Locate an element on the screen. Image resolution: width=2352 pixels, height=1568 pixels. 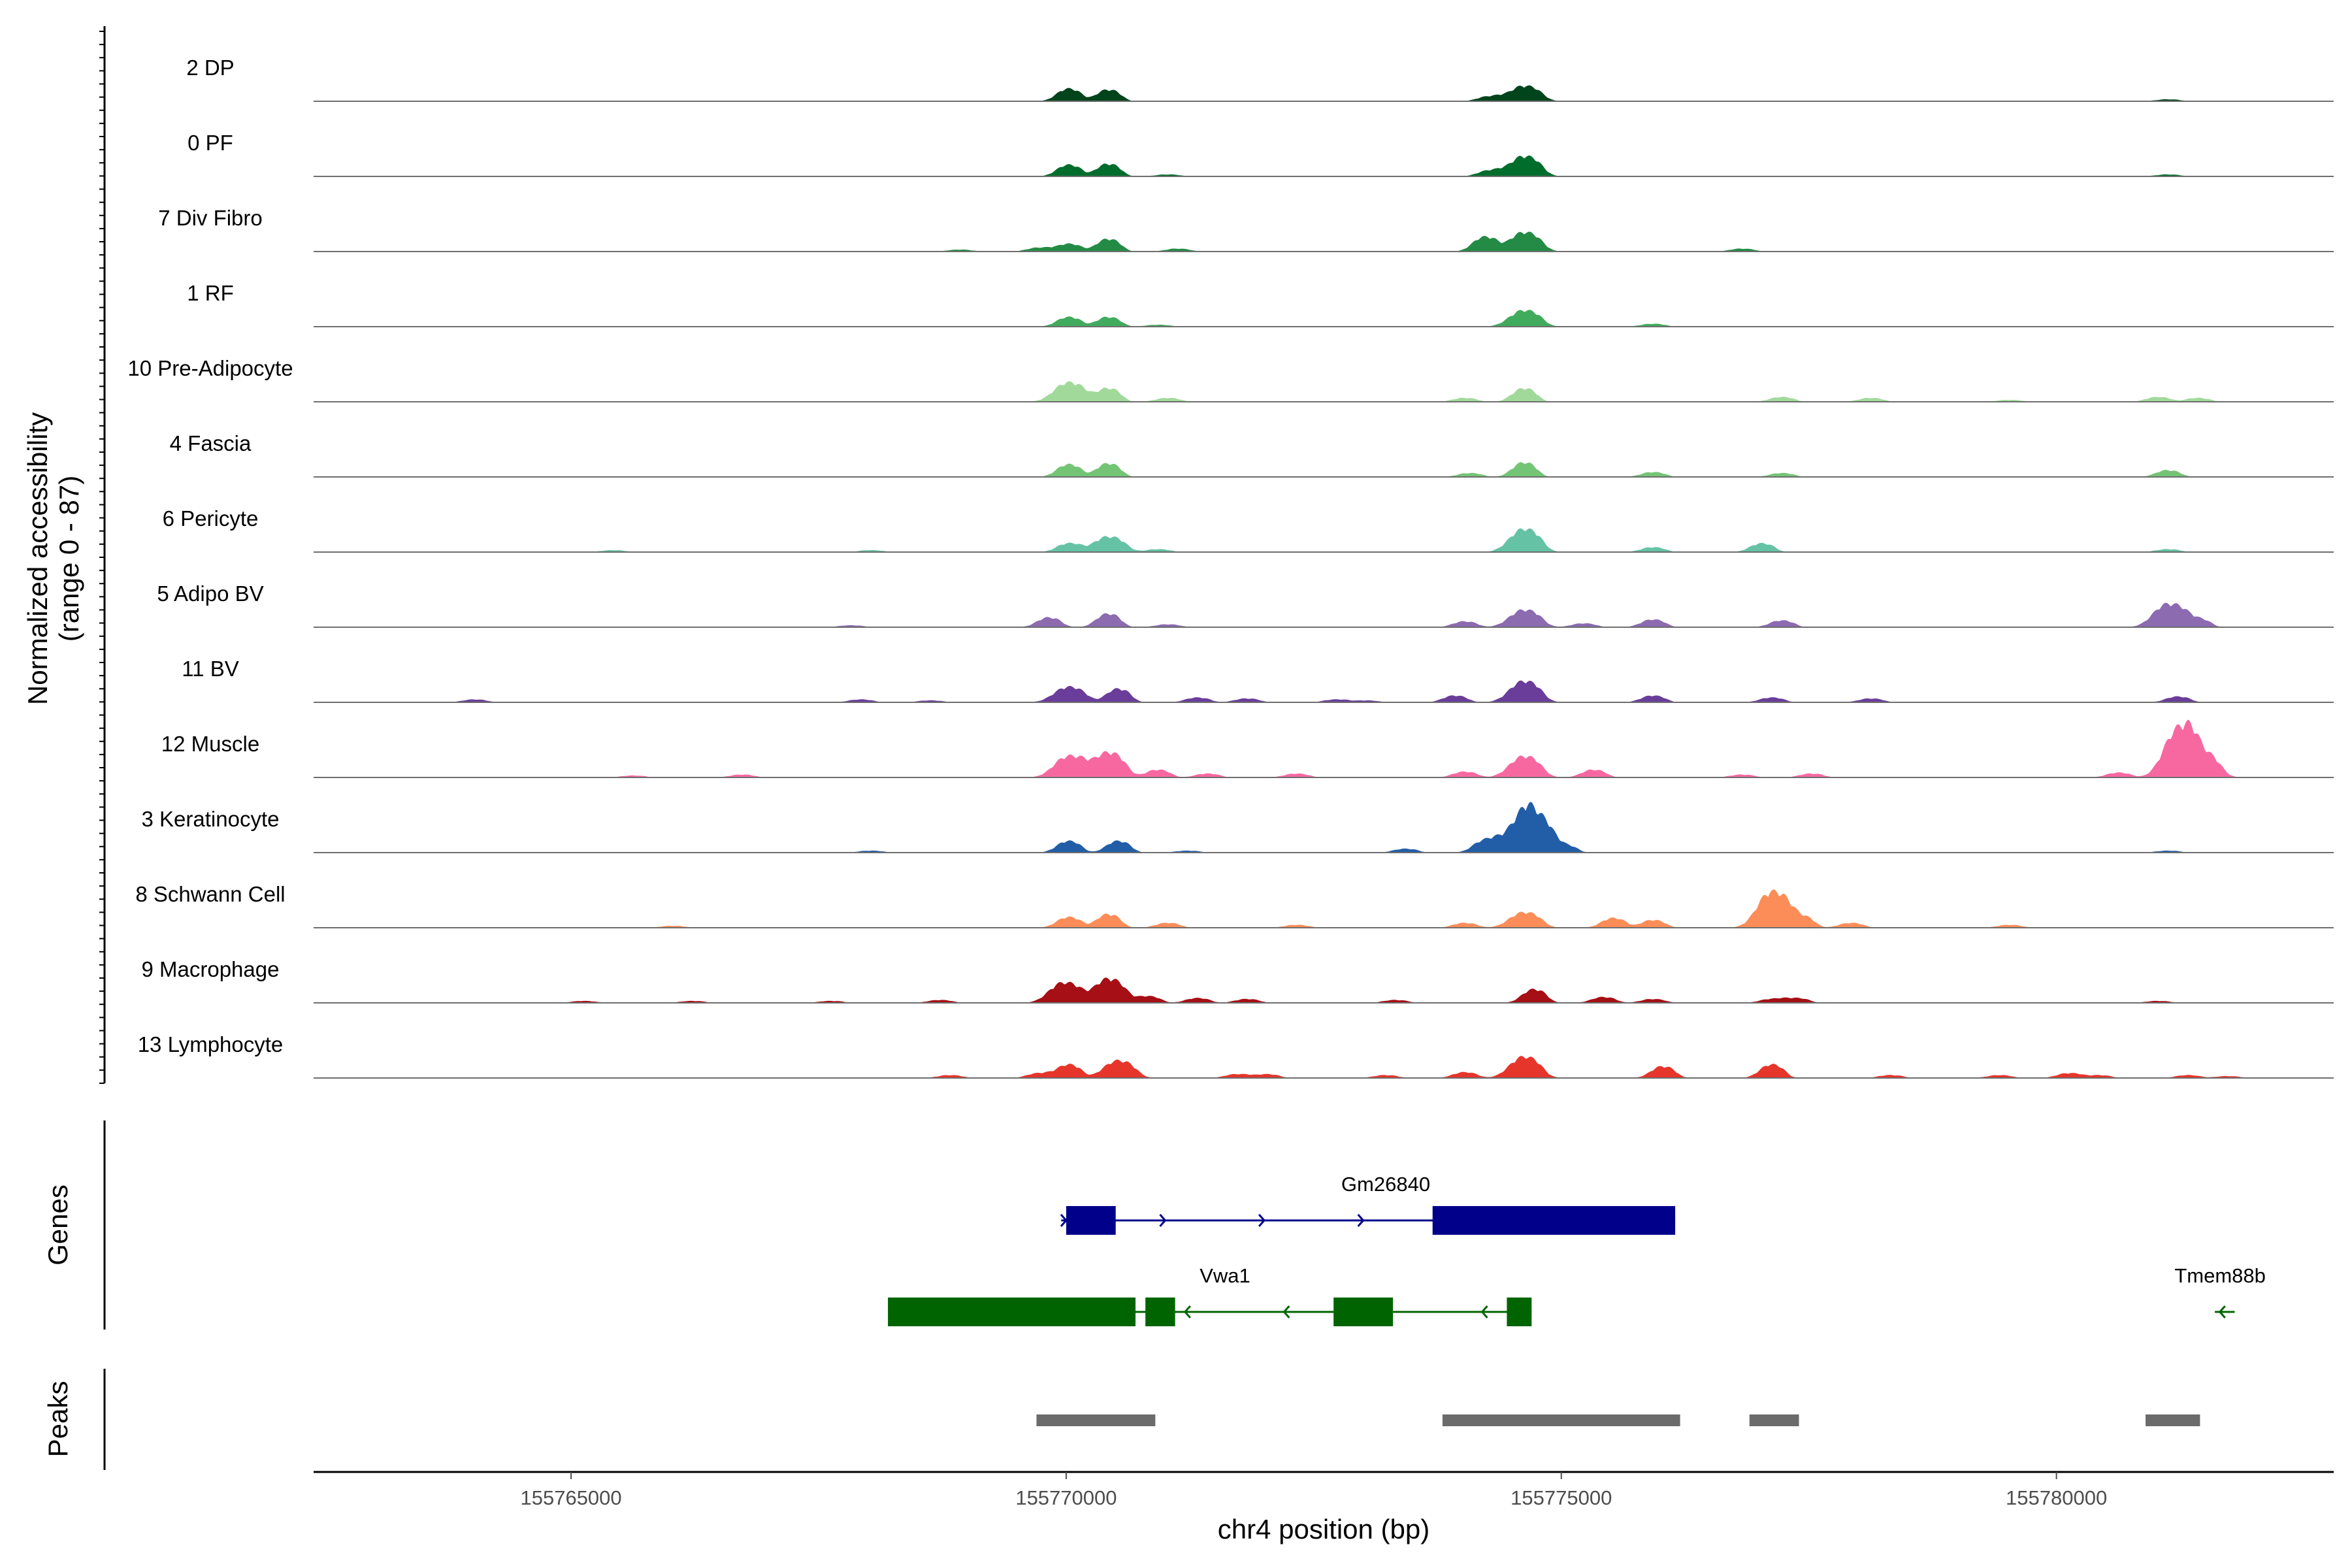
track-9: 11 BV is located at coordinates (1258, 680).